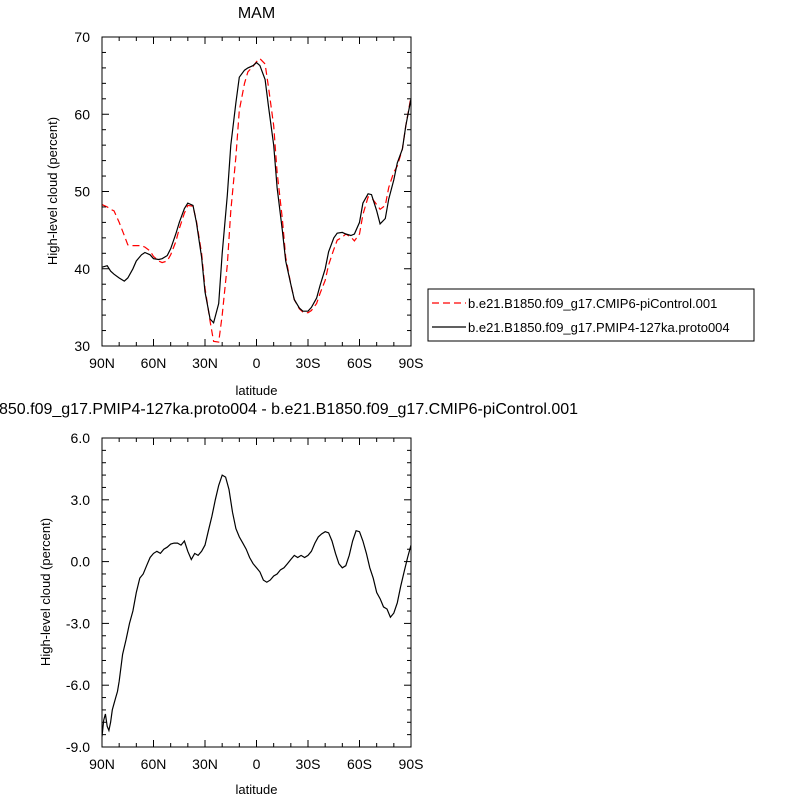 This screenshot has width=800, height=800. I want to click on legend-box, so click(591, 315).